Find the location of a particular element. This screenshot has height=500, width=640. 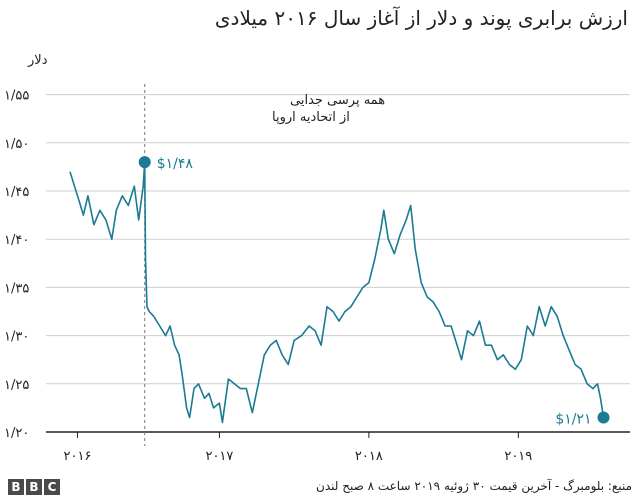

x-tick-label: ۲۰۱۸ is located at coordinates (369, 456).